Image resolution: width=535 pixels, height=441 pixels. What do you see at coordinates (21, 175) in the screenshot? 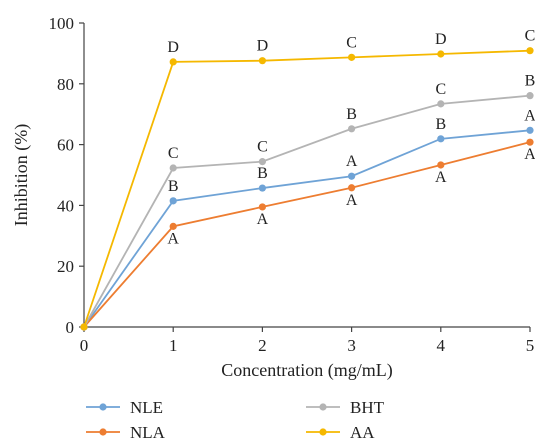
I see `y-axis-title: Inhibition (%)` at bounding box center [21, 175].